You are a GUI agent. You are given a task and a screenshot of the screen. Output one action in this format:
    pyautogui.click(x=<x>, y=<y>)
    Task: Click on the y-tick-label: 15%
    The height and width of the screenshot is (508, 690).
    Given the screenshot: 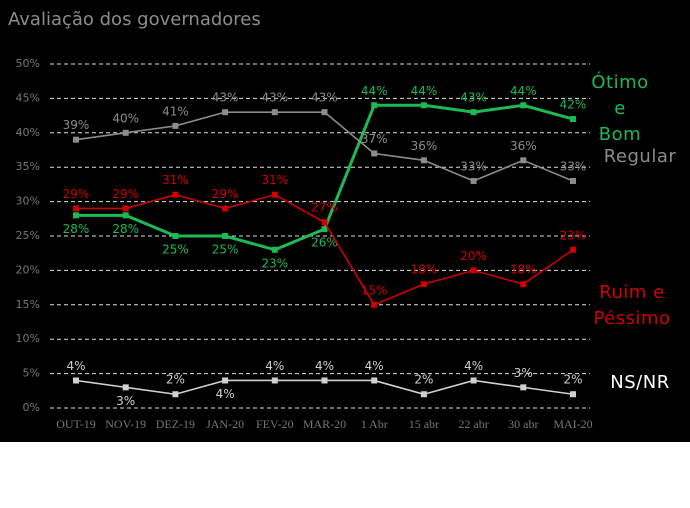 What is the action you would take?
    pyautogui.click(x=28, y=304)
    